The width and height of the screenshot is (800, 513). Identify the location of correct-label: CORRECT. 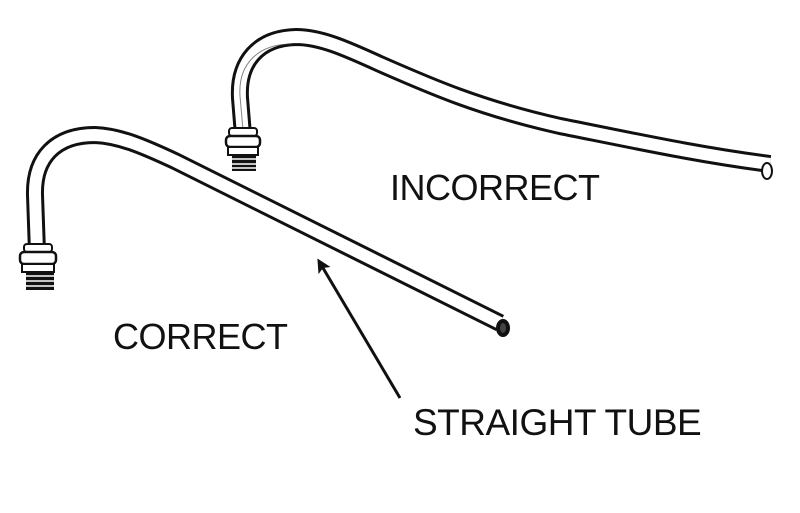
(200, 337).